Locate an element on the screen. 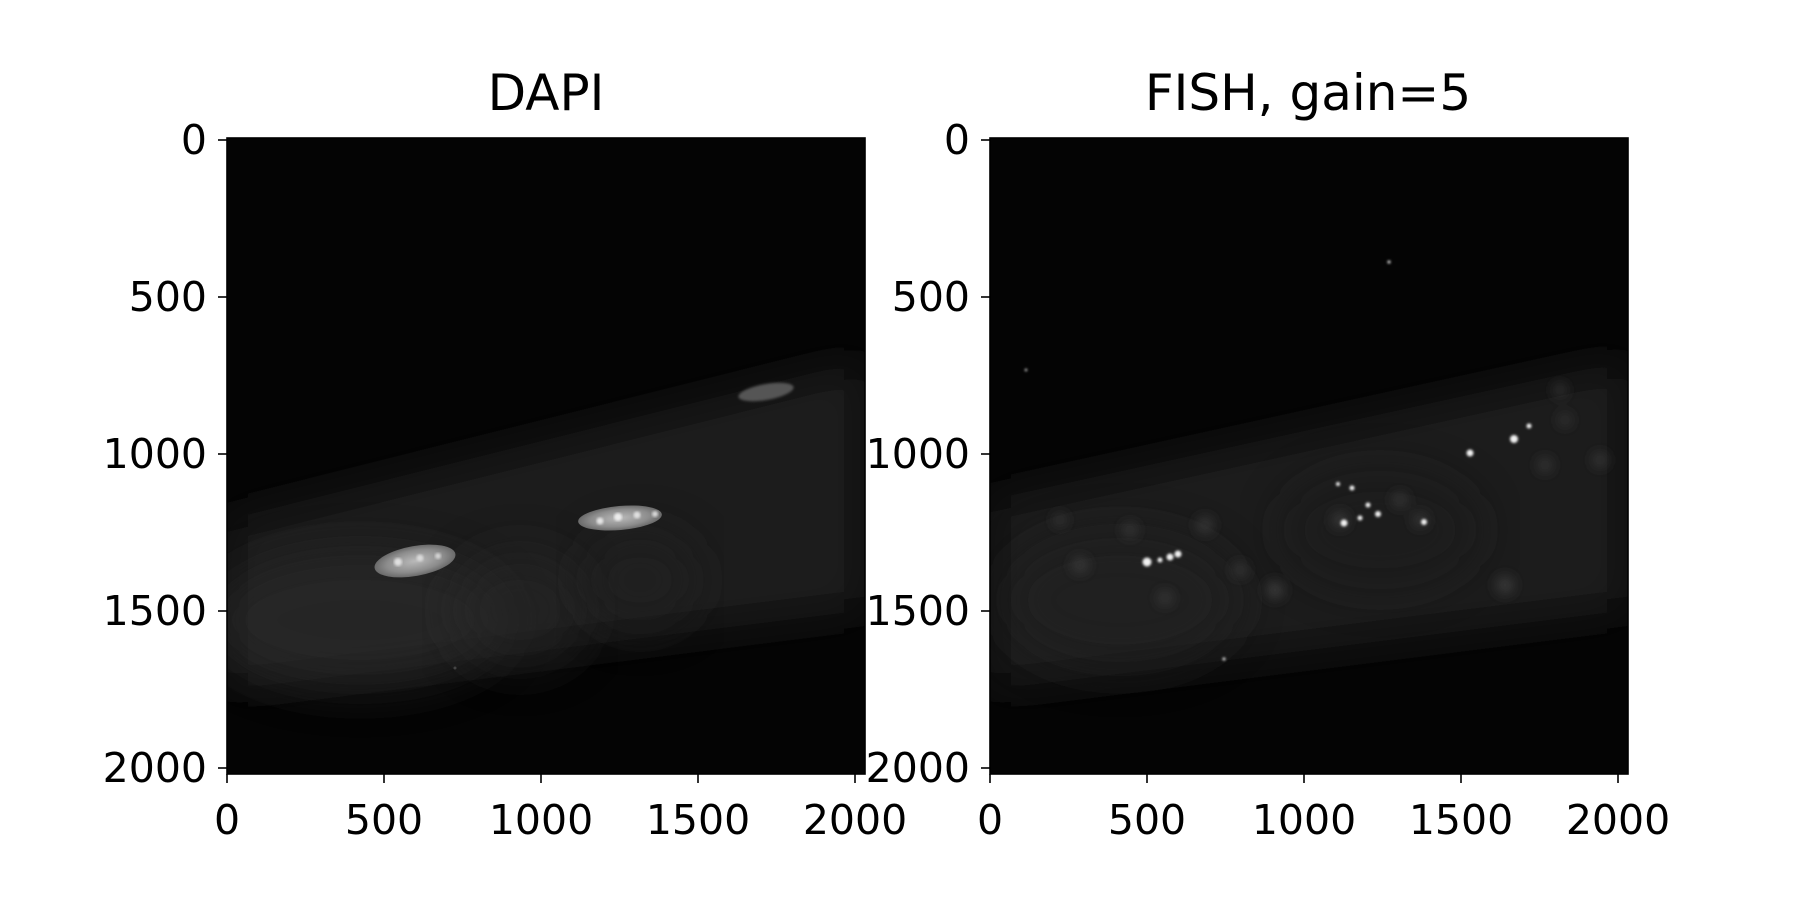 The width and height of the screenshot is (1800, 900). x-axis-fish: 0 500 1000 1500 2000 is located at coordinates (1323, 809).